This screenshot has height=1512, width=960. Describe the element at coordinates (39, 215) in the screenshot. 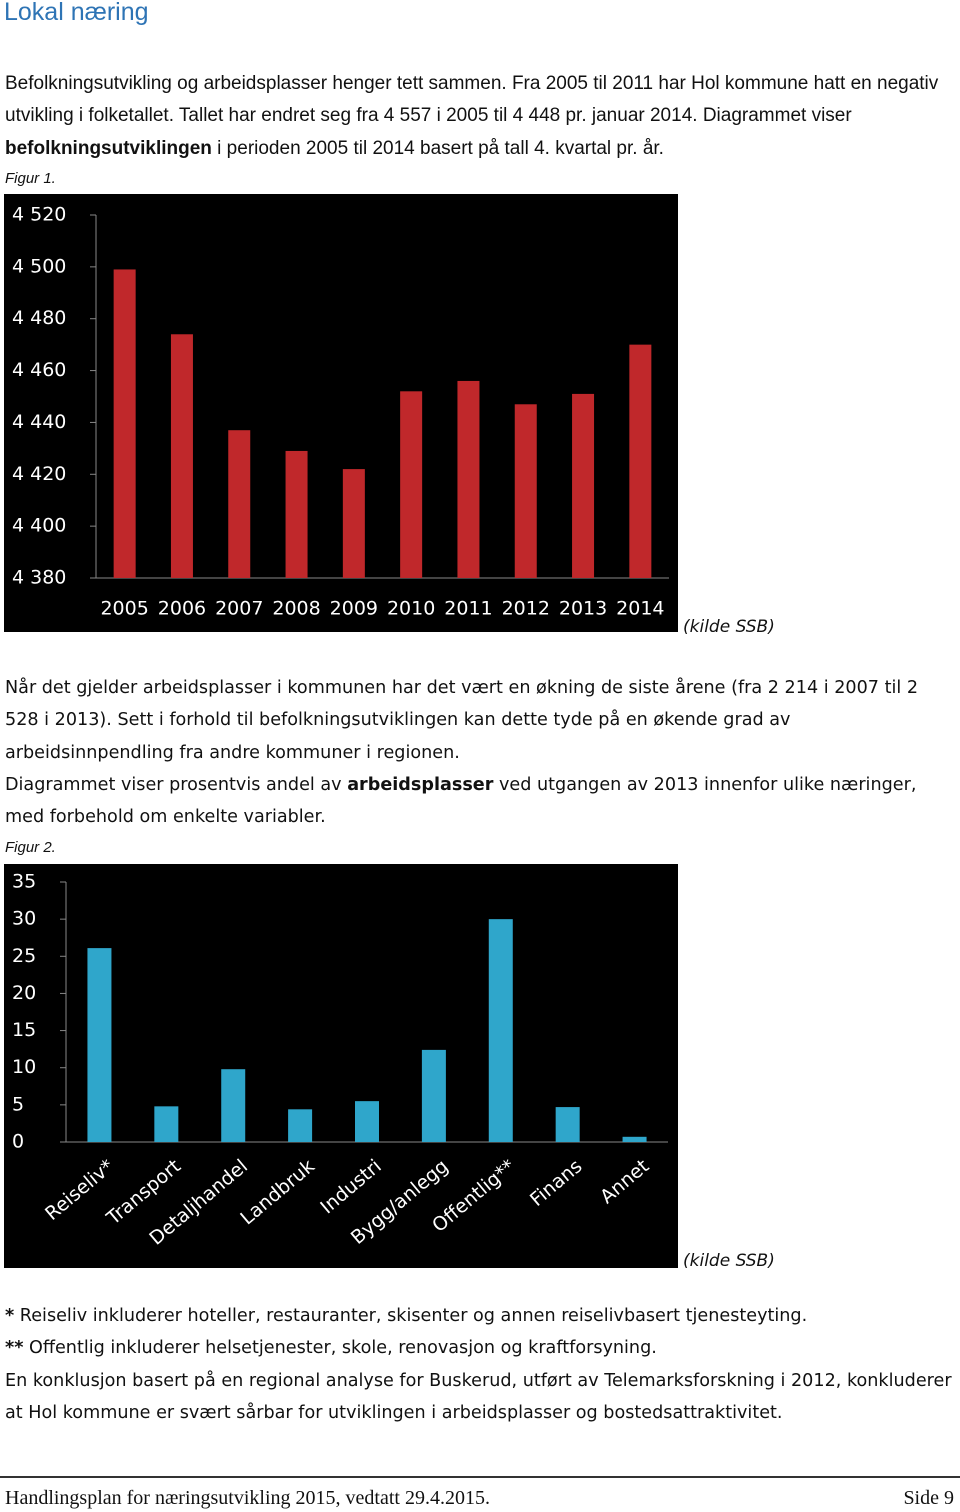

I see `y-tick-label: 4 520` at that location.